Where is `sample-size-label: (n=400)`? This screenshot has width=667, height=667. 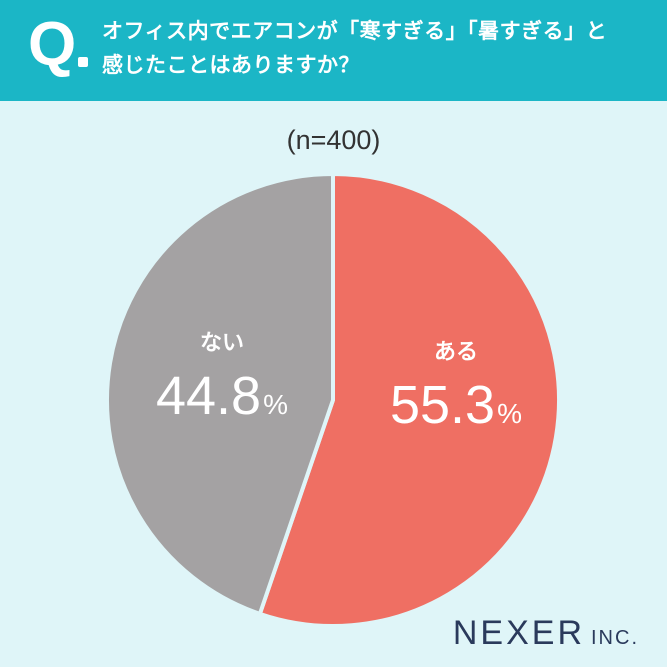 sample-size-label: (n=400) is located at coordinates (333, 140).